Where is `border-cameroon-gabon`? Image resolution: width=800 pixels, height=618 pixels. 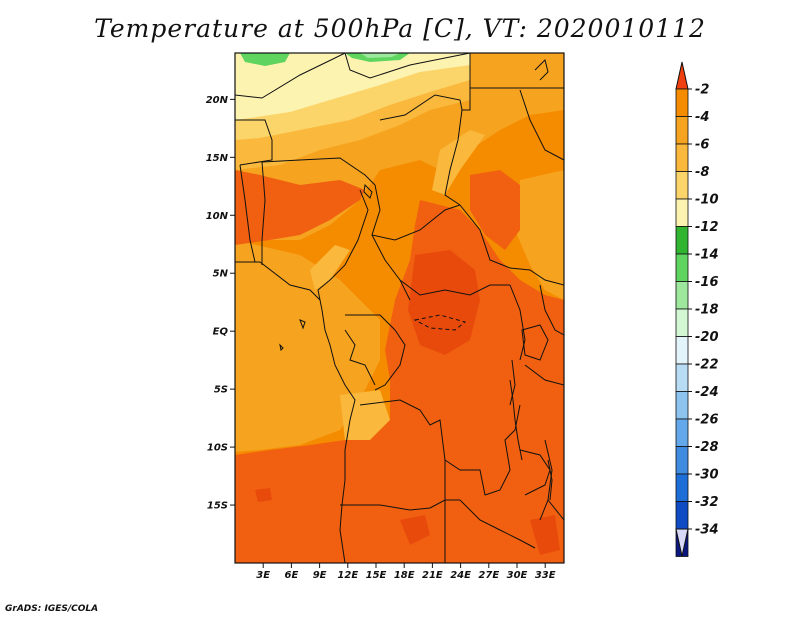
border-cameroon-gabon is located at coordinates (370, 322).